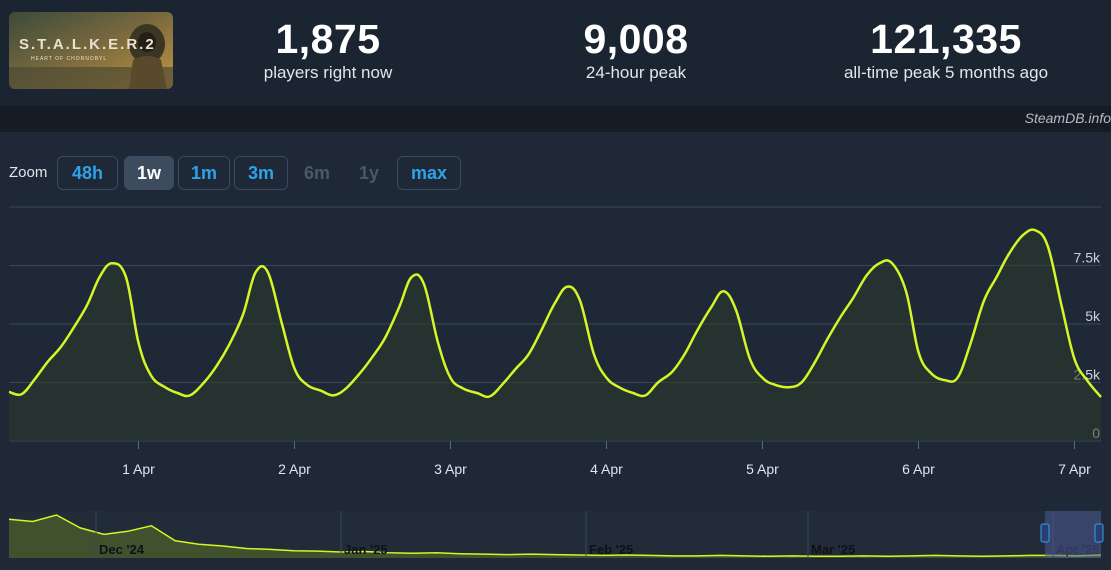 This screenshot has height=570, width=1111. I want to click on game-logo-icon: S.T.A.L.K.E.R.2 HEART OF CHORNOBYL, so click(91, 50).